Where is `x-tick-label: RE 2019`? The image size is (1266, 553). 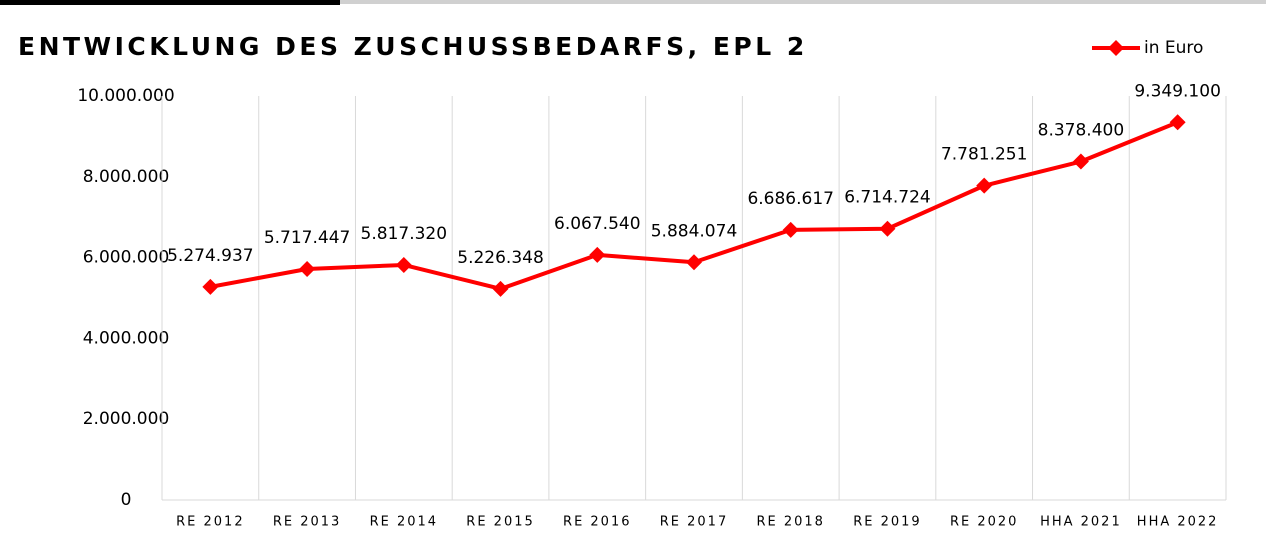 x-tick-label: RE 2019 is located at coordinates (887, 522).